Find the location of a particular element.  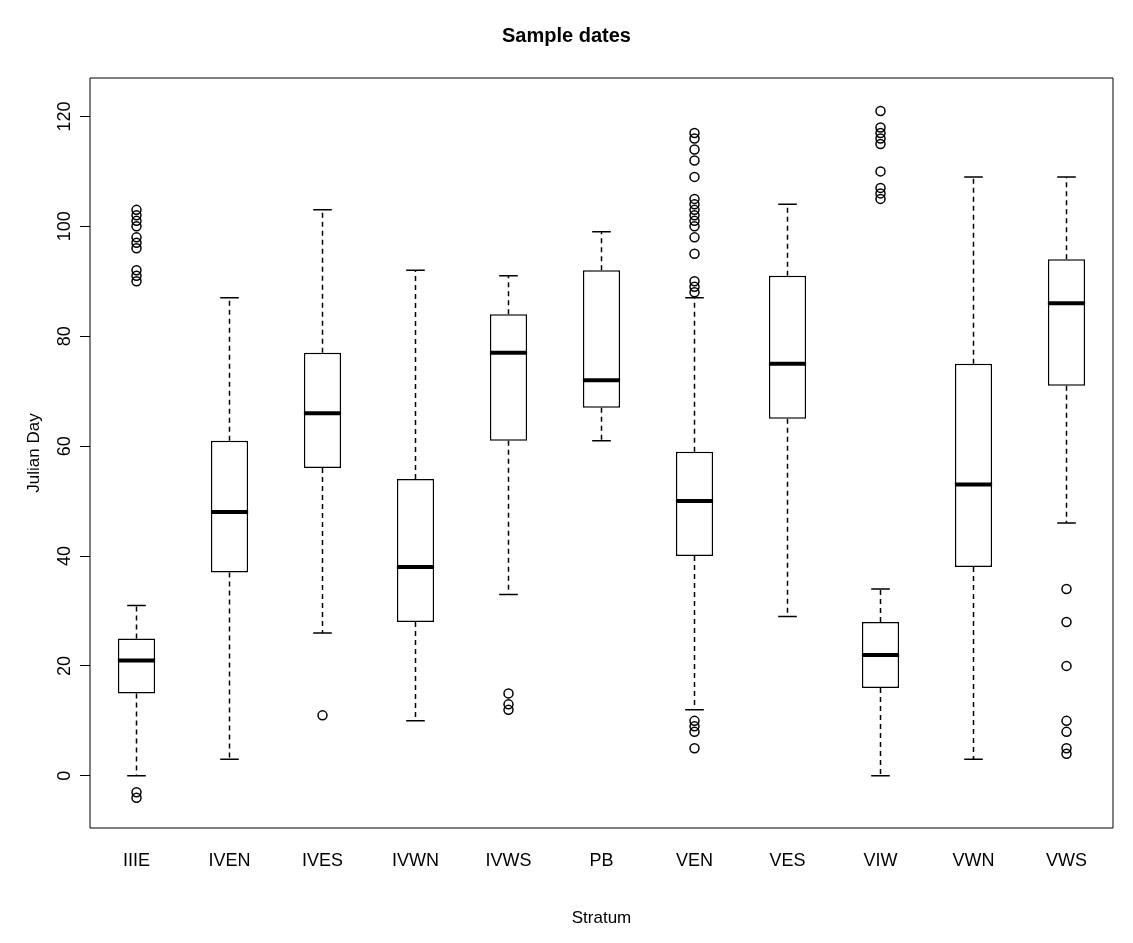

x-tick-label: IVWN is located at coordinates (415, 859).